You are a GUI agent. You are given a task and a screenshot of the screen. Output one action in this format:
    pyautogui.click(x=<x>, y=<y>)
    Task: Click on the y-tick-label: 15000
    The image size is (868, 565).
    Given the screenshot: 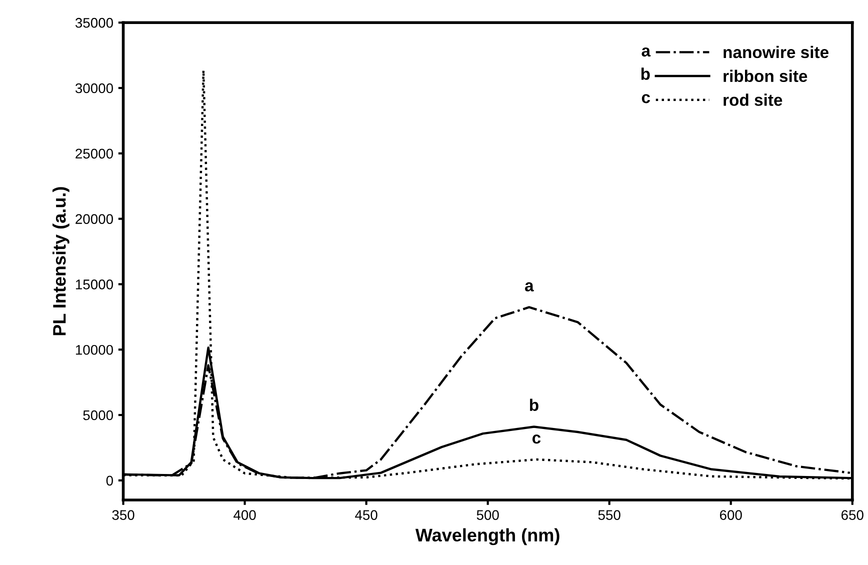 What is the action you would take?
    pyautogui.click(x=94, y=285)
    